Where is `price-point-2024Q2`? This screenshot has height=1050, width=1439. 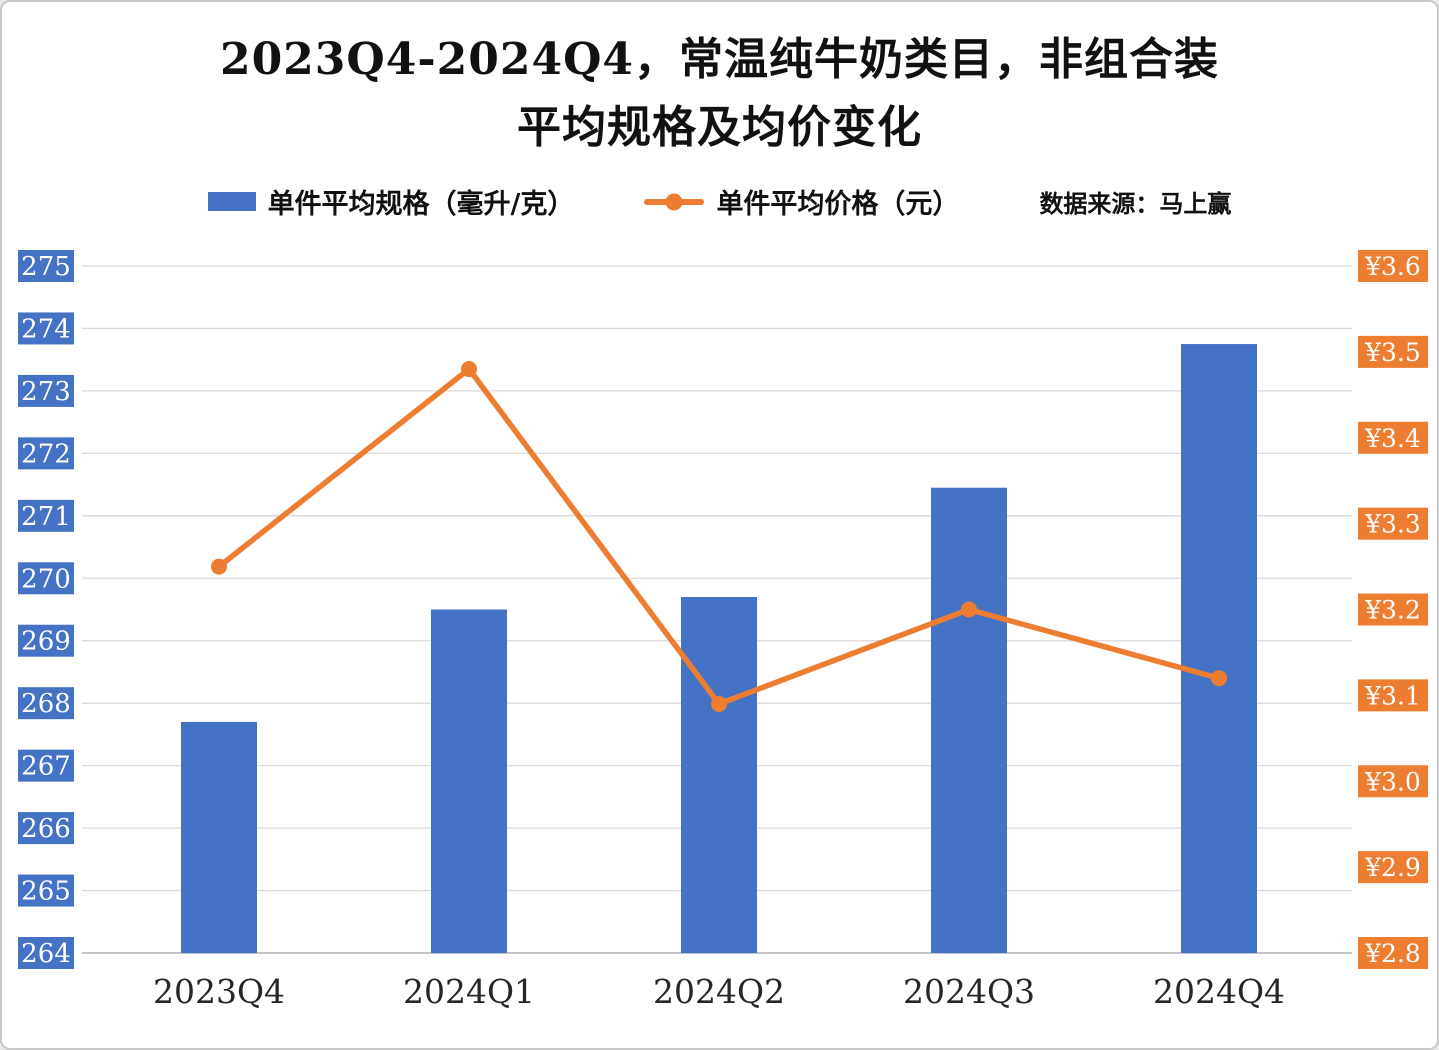
price-point-2024Q2 is located at coordinates (719, 704).